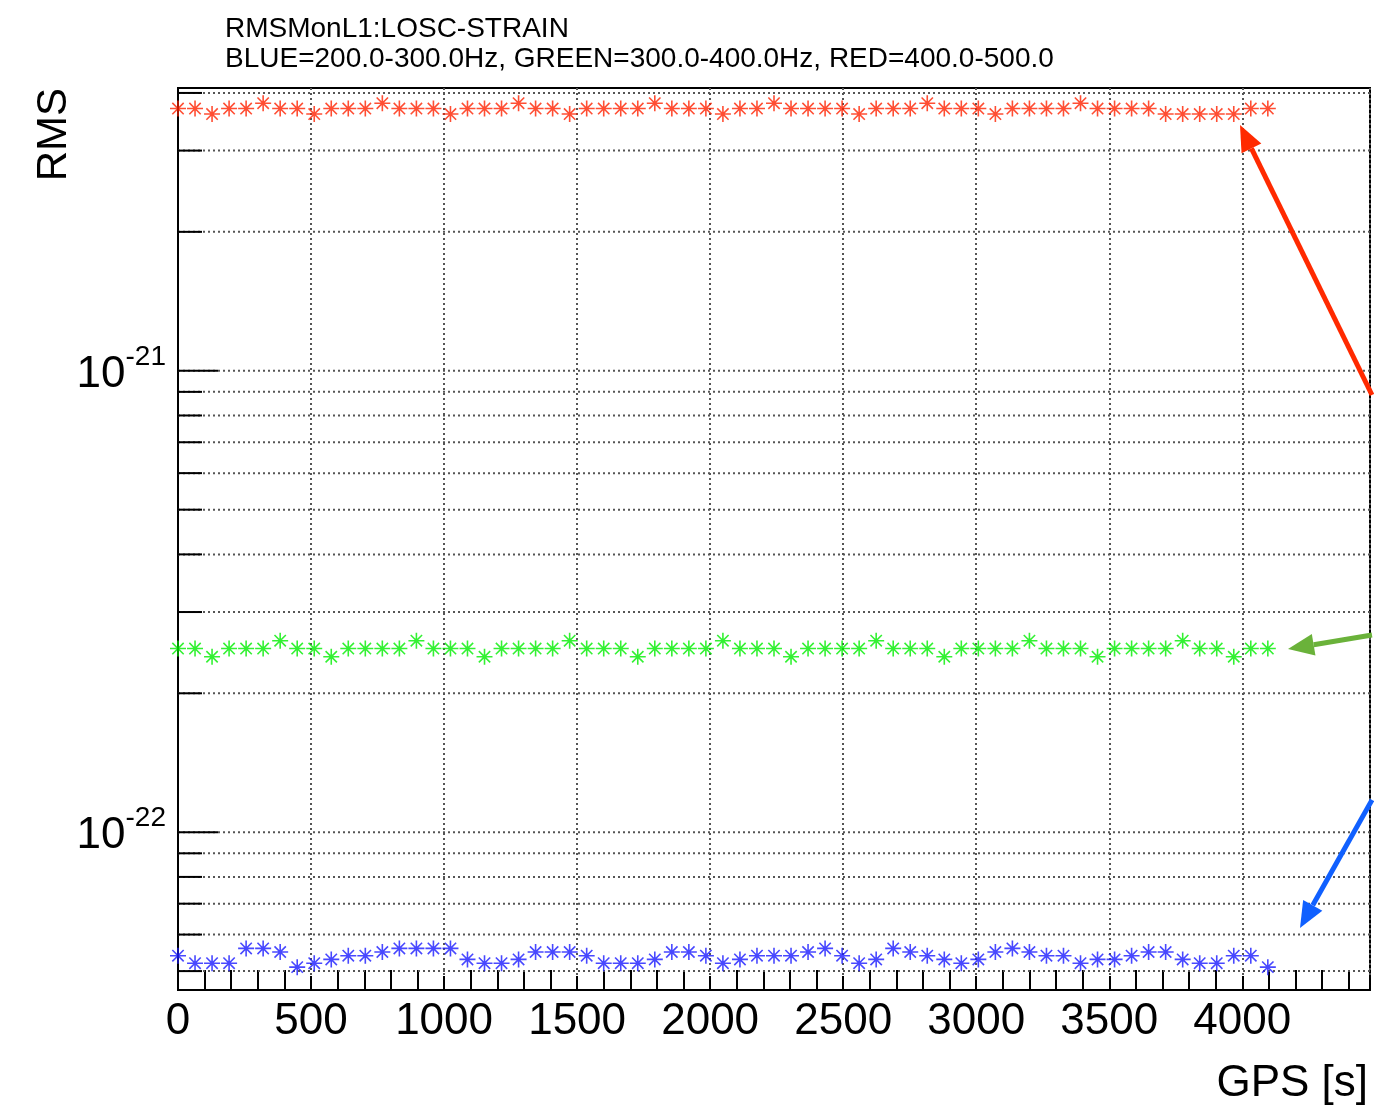 The height and width of the screenshot is (1106, 1374). Describe the element at coordinates (1109, 1018) in the screenshot. I see `x-tick-label: 3500` at that location.